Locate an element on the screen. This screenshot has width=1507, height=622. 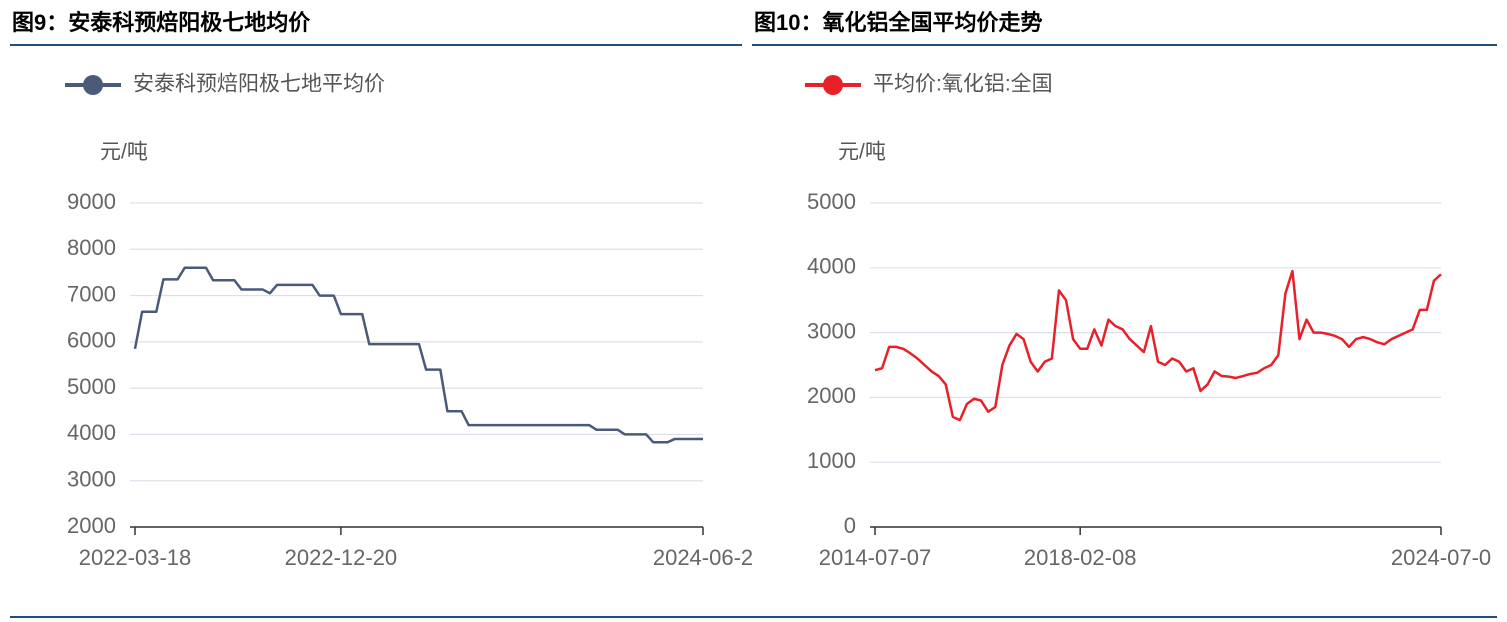
x-tick-label: 2022-03-18 is located at coordinates (135, 557).